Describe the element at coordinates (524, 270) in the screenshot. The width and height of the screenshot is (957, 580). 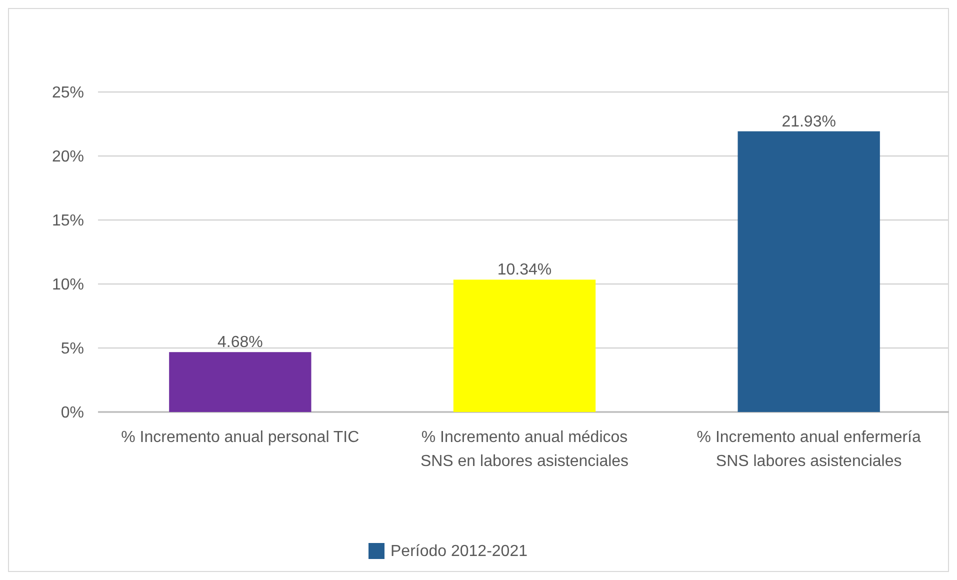
I see `data-label: 10.34%` at that location.